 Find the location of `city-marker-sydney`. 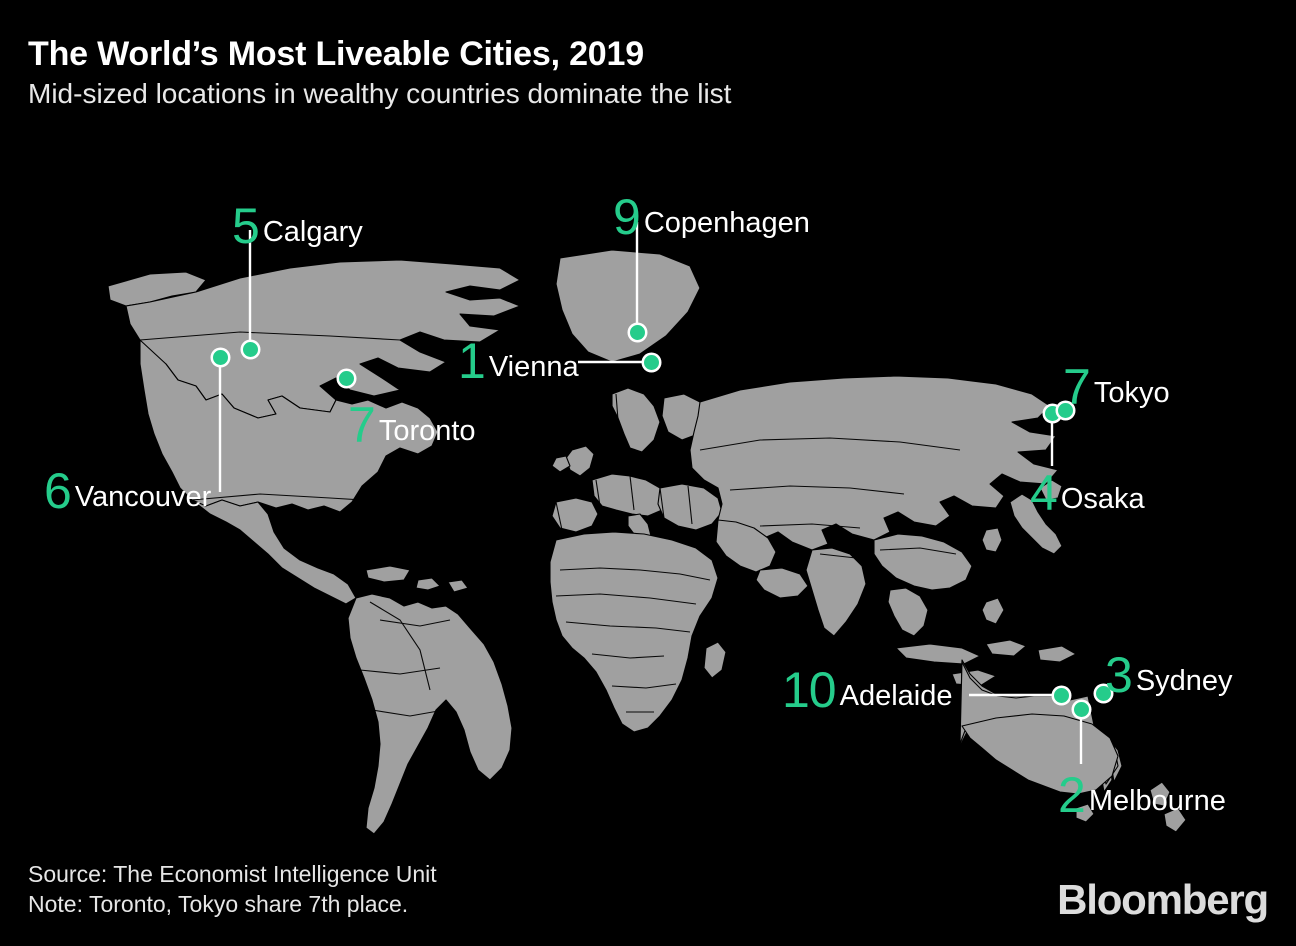

city-marker-sydney is located at coordinates (1103, 693).